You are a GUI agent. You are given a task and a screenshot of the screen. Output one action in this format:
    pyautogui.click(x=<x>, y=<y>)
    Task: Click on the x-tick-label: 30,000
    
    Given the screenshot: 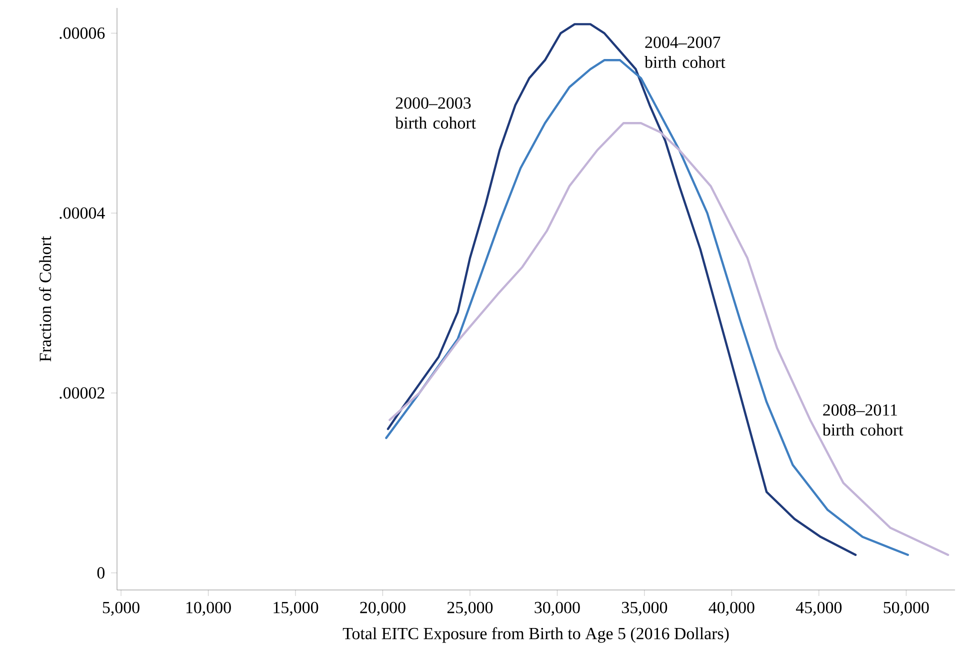 What is the action you would take?
    pyautogui.click(x=557, y=609)
    